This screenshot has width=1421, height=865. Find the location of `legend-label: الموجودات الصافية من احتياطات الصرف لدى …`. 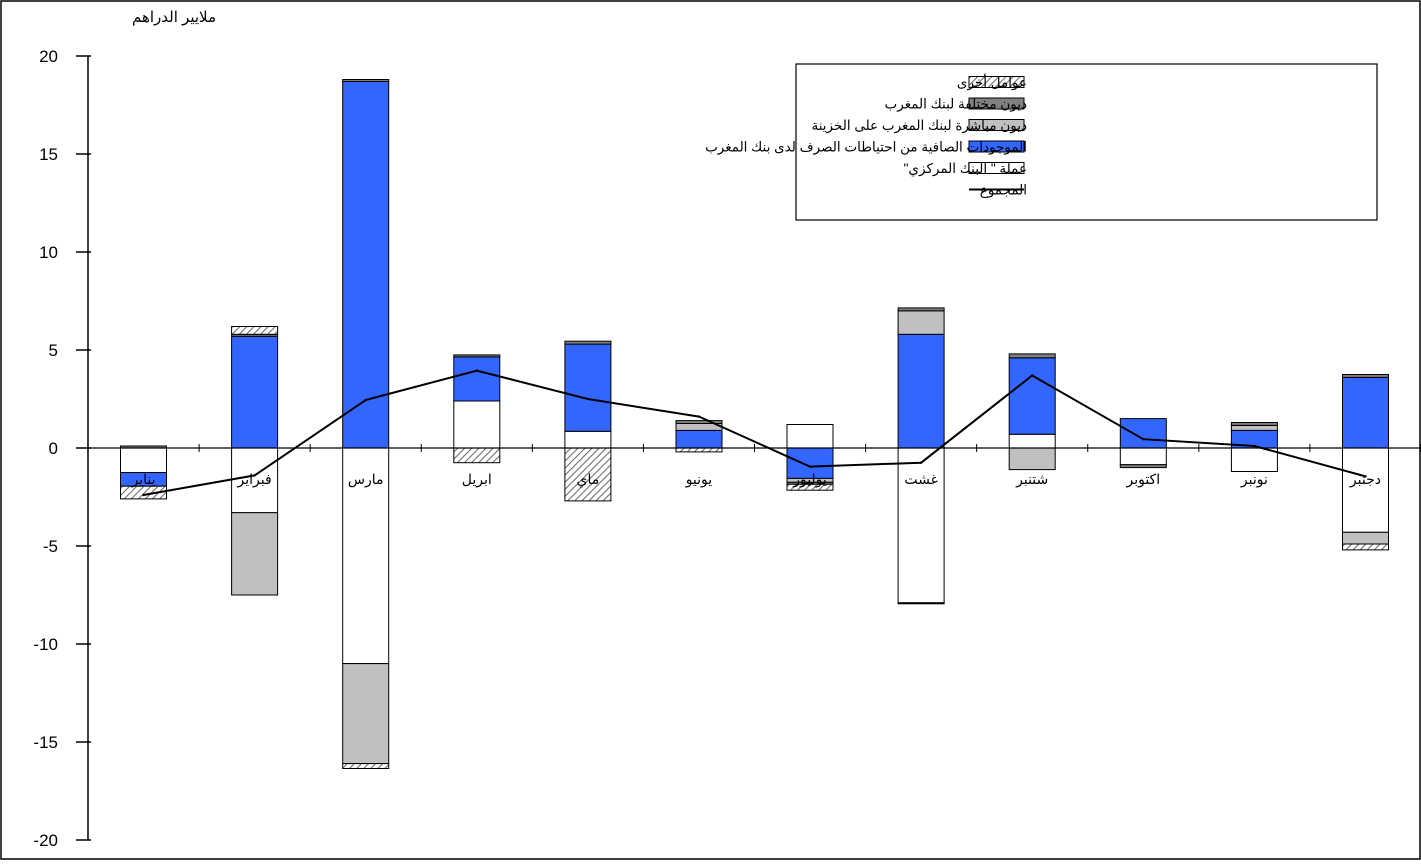

legend-label: الموجودات الصافية من احتياطات الصرف لدى … is located at coordinates (866, 148).